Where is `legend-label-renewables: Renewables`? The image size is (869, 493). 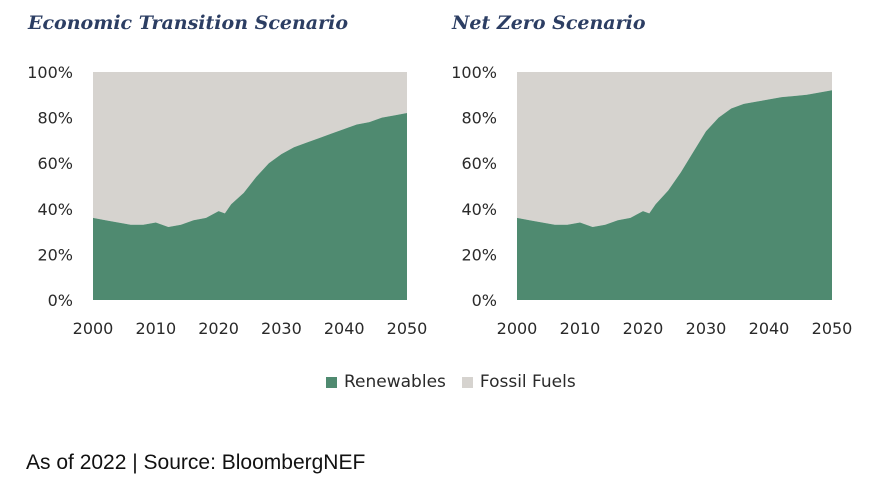 legend-label-renewables: Renewables is located at coordinates (395, 382).